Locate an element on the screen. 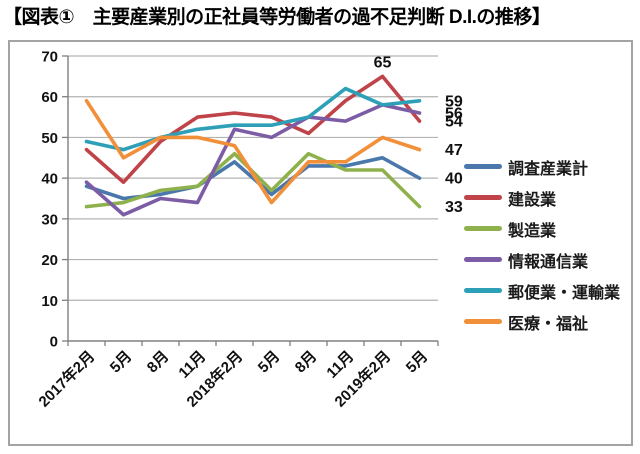 This screenshot has height=454, width=640. peak-value-label: 65 is located at coordinates (383, 62).